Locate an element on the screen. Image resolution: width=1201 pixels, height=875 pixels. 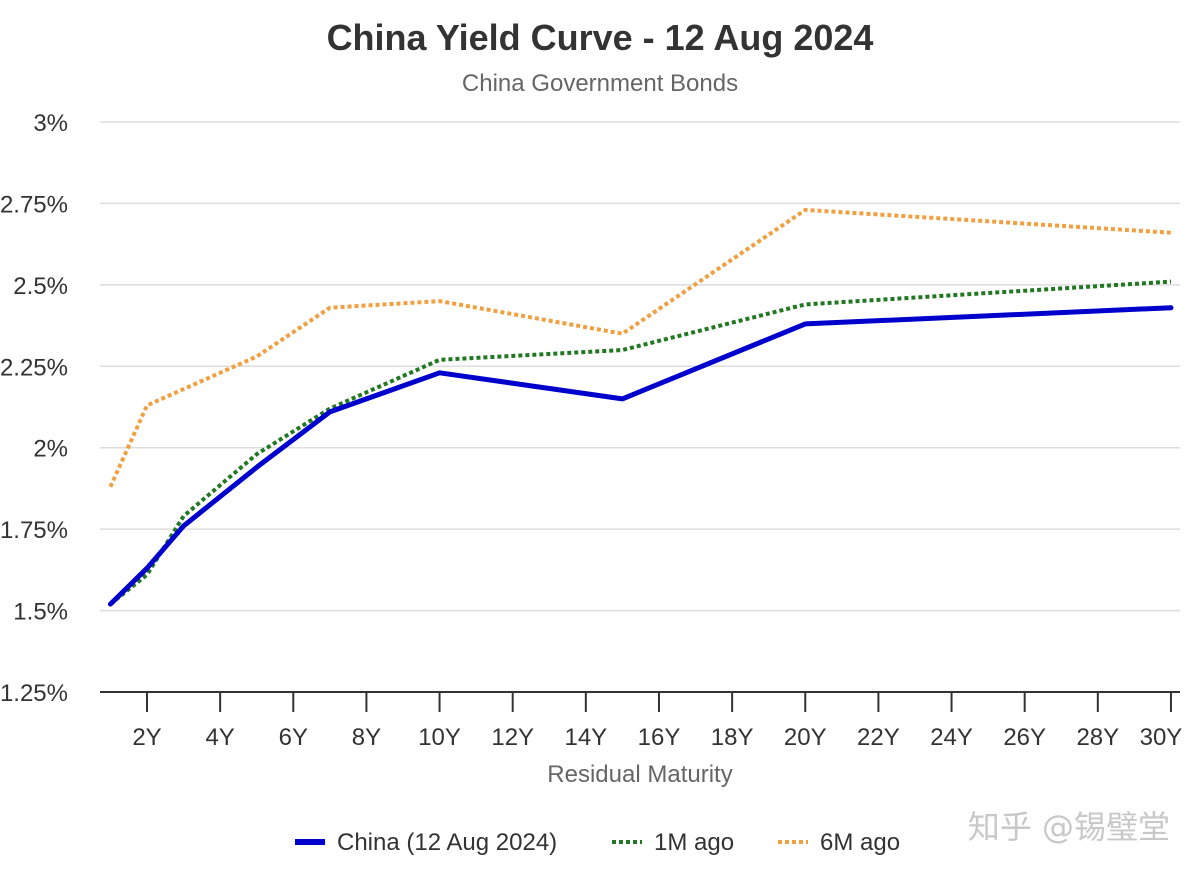
chart-subtitle: China Government Bonds is located at coordinates (600, 83).